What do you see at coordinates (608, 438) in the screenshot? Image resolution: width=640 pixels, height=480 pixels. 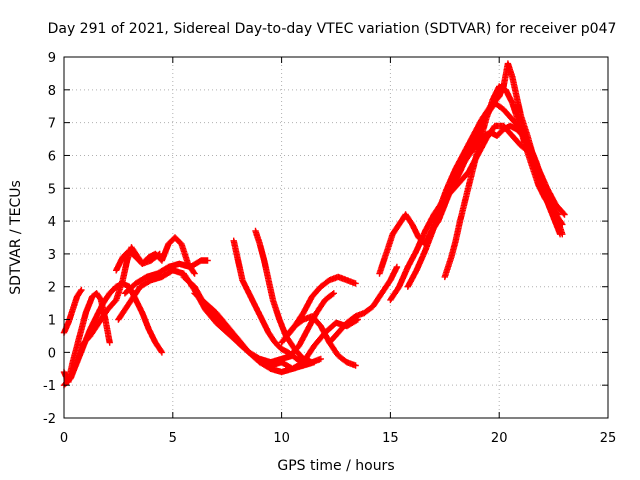 I see `x-tick-label: 25` at bounding box center [608, 438].